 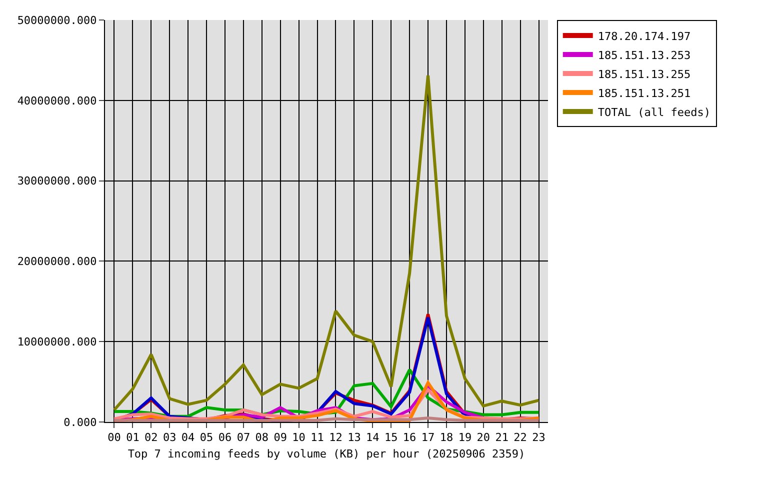 I want to click on x-tick-label: 14, so click(x=373, y=437).